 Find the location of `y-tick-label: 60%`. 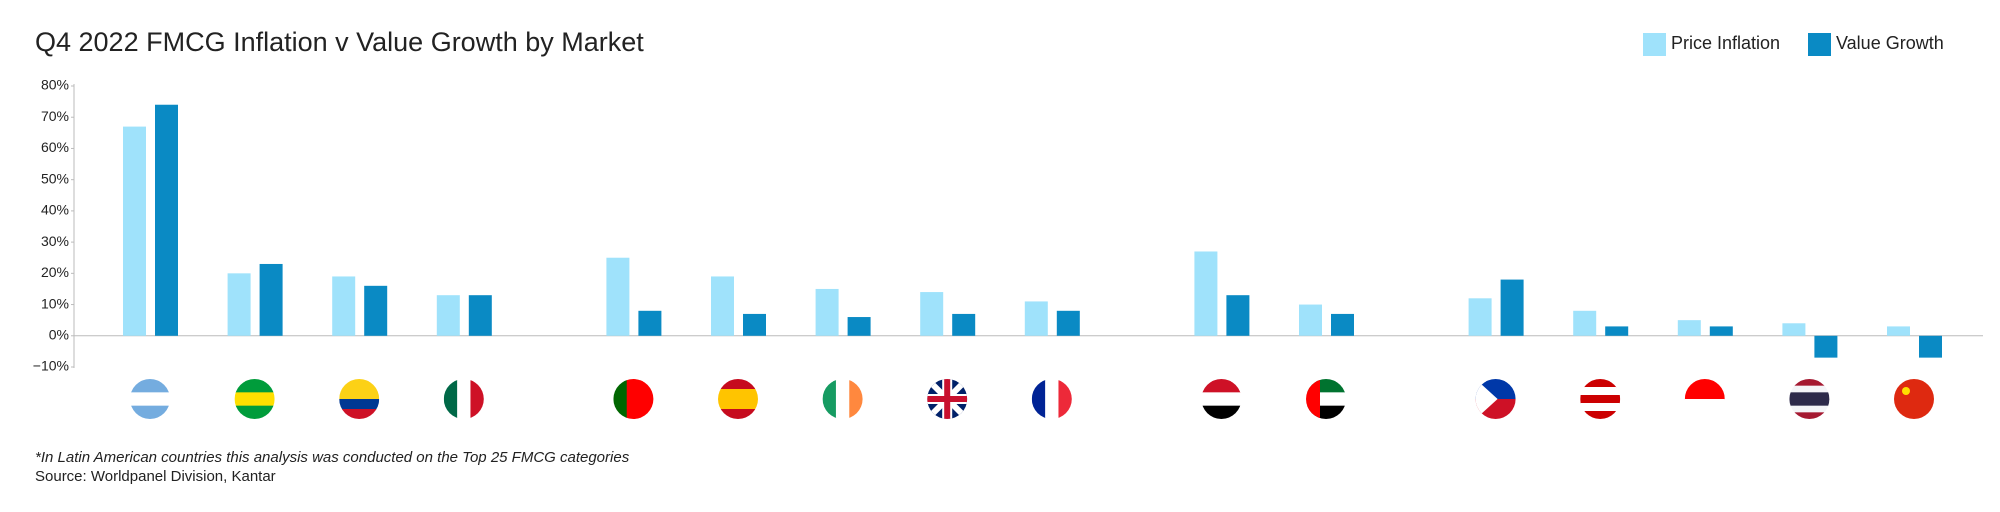

y-tick-label: 60% is located at coordinates (55, 147).